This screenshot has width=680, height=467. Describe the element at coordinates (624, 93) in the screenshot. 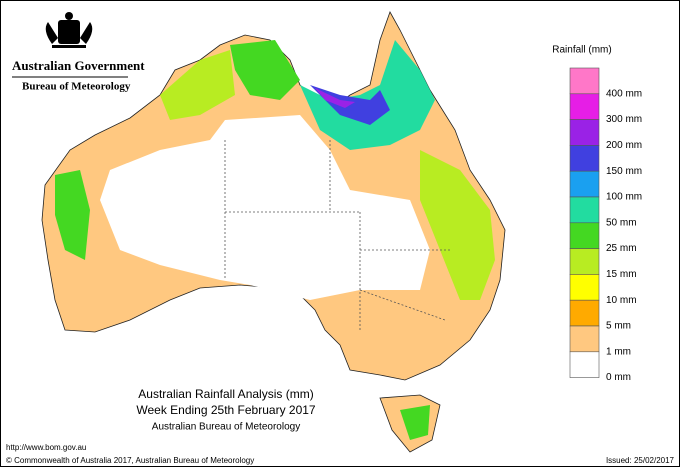

I see `legend-label: 400 mm` at that location.